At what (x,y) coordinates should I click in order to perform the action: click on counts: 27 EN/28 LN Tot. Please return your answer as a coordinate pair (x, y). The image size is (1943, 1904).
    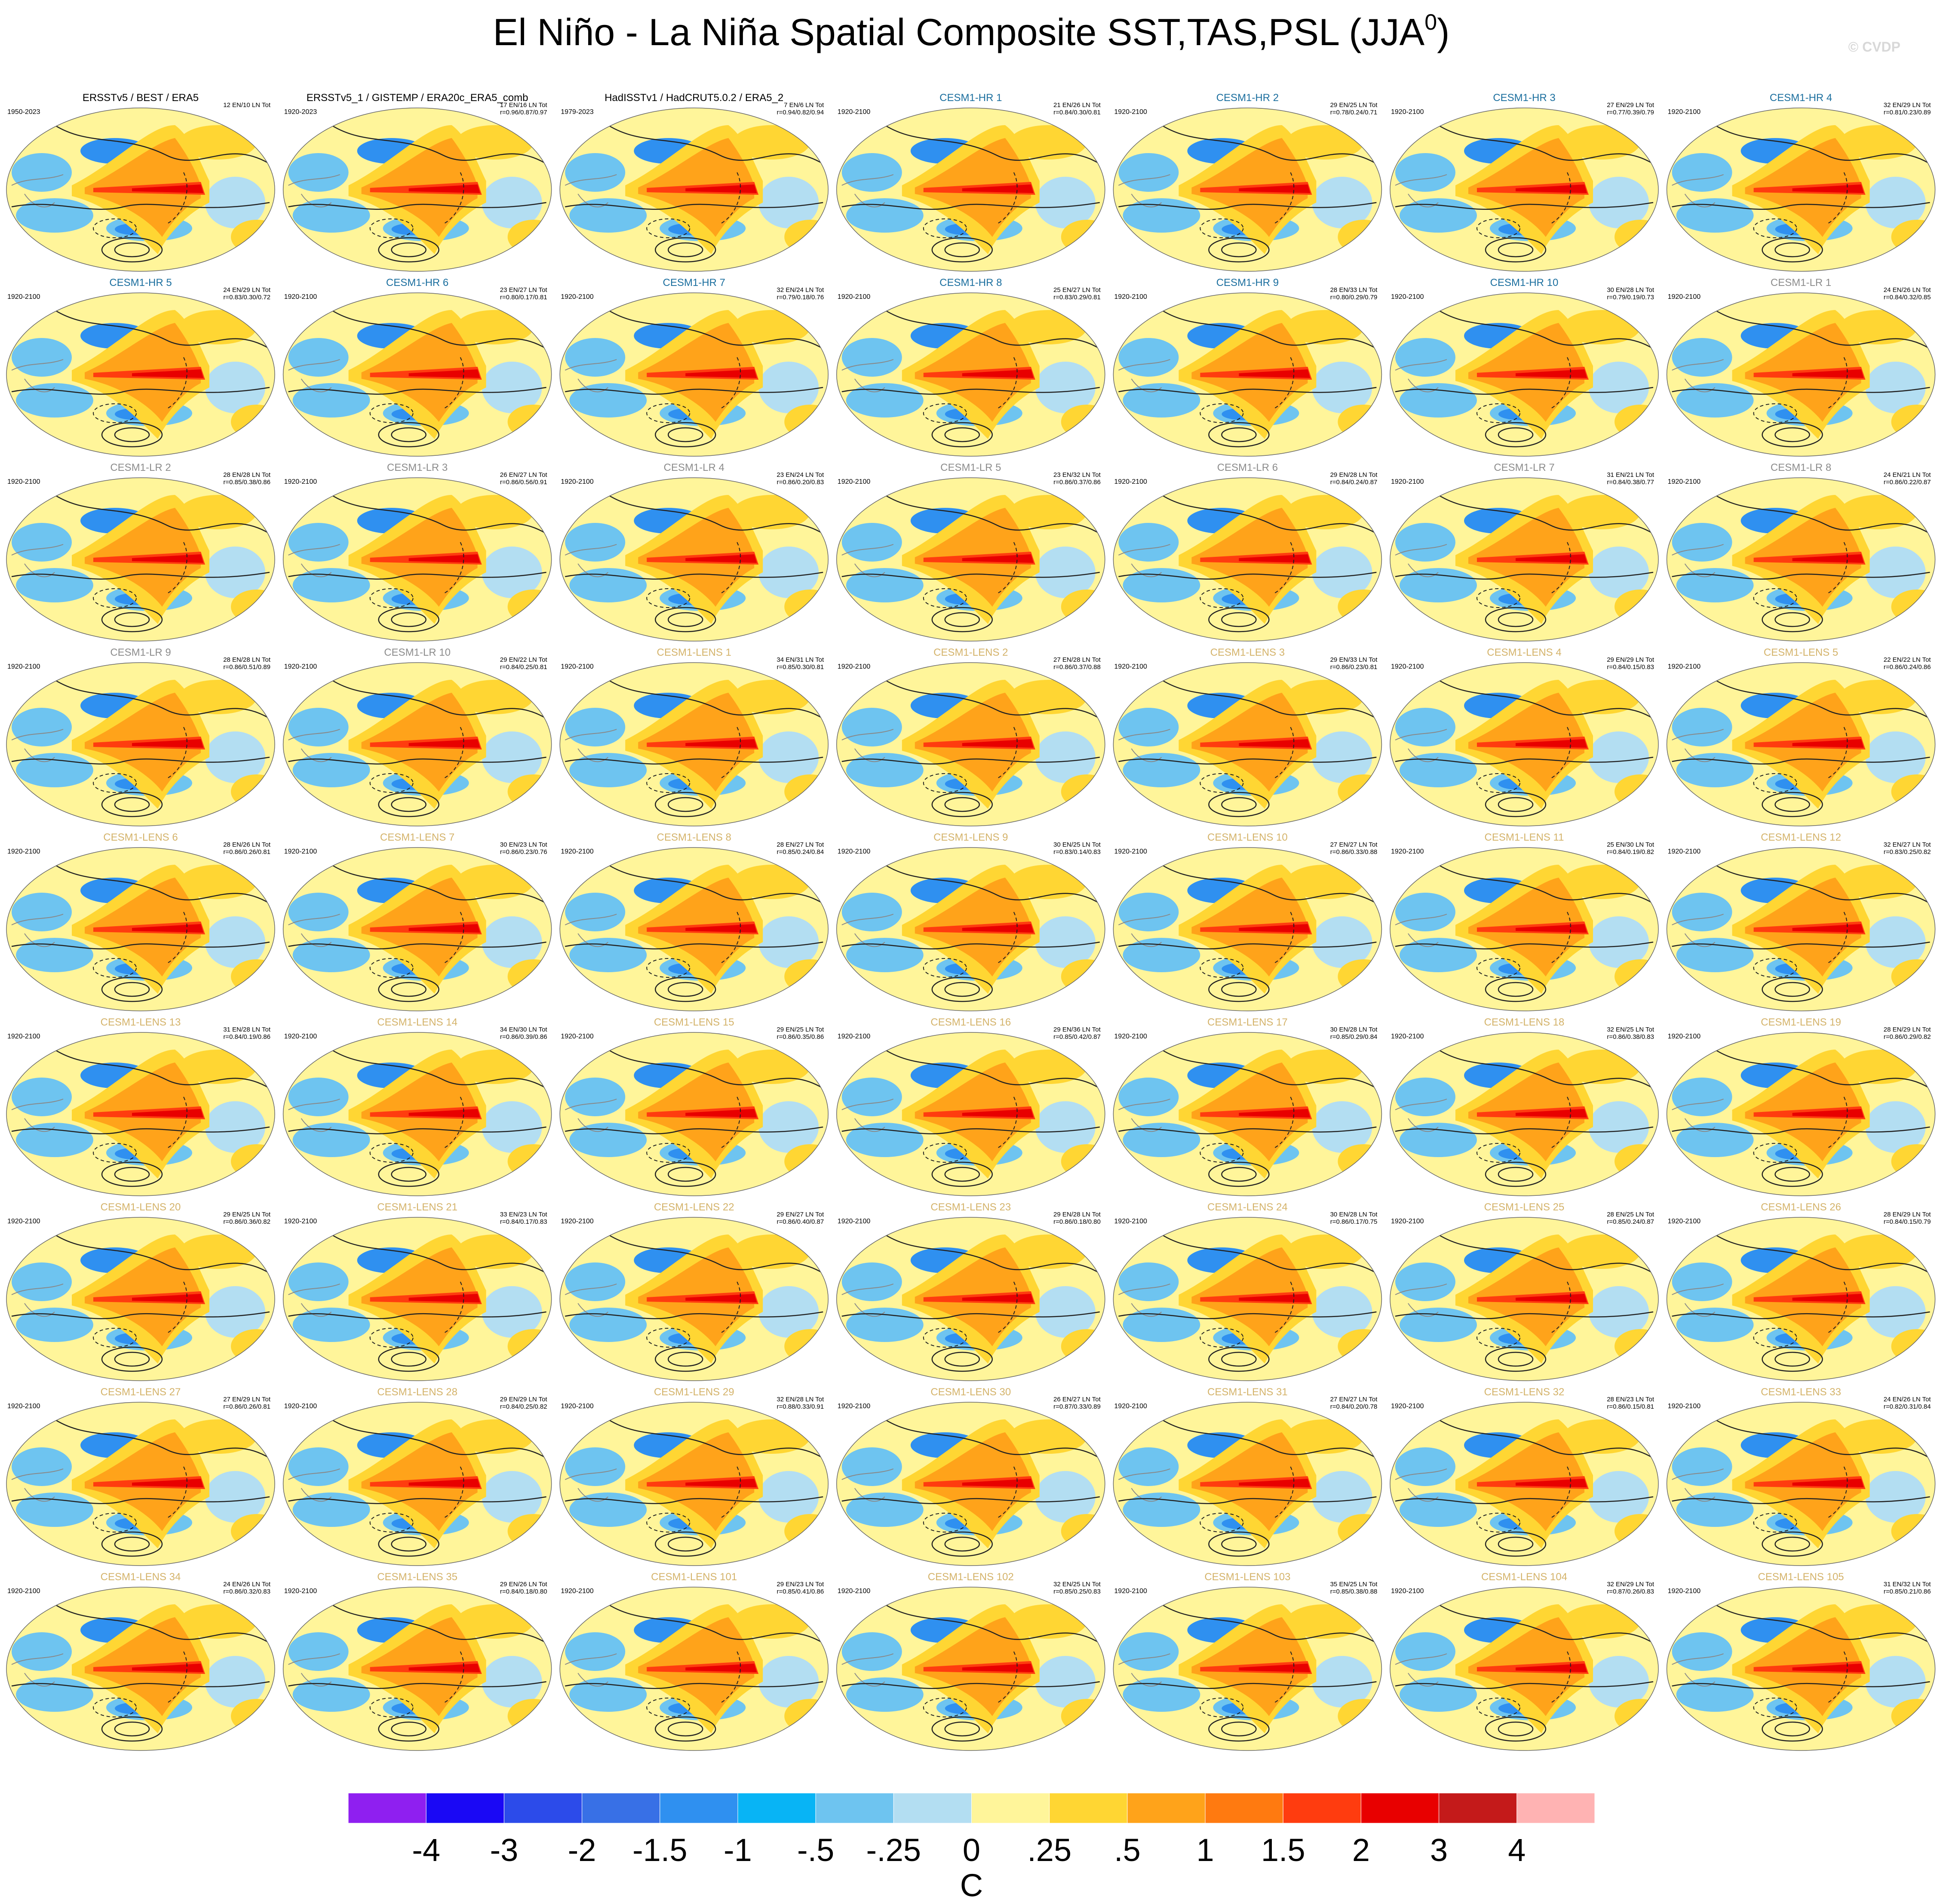
    Looking at the image, I should click on (1077, 660).